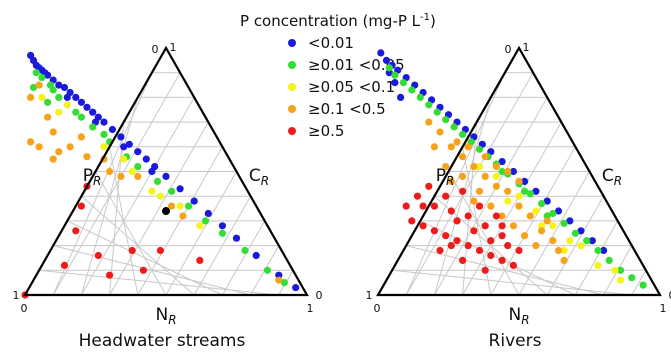  I want to click on axis-label-c: CR, so click(259, 177).